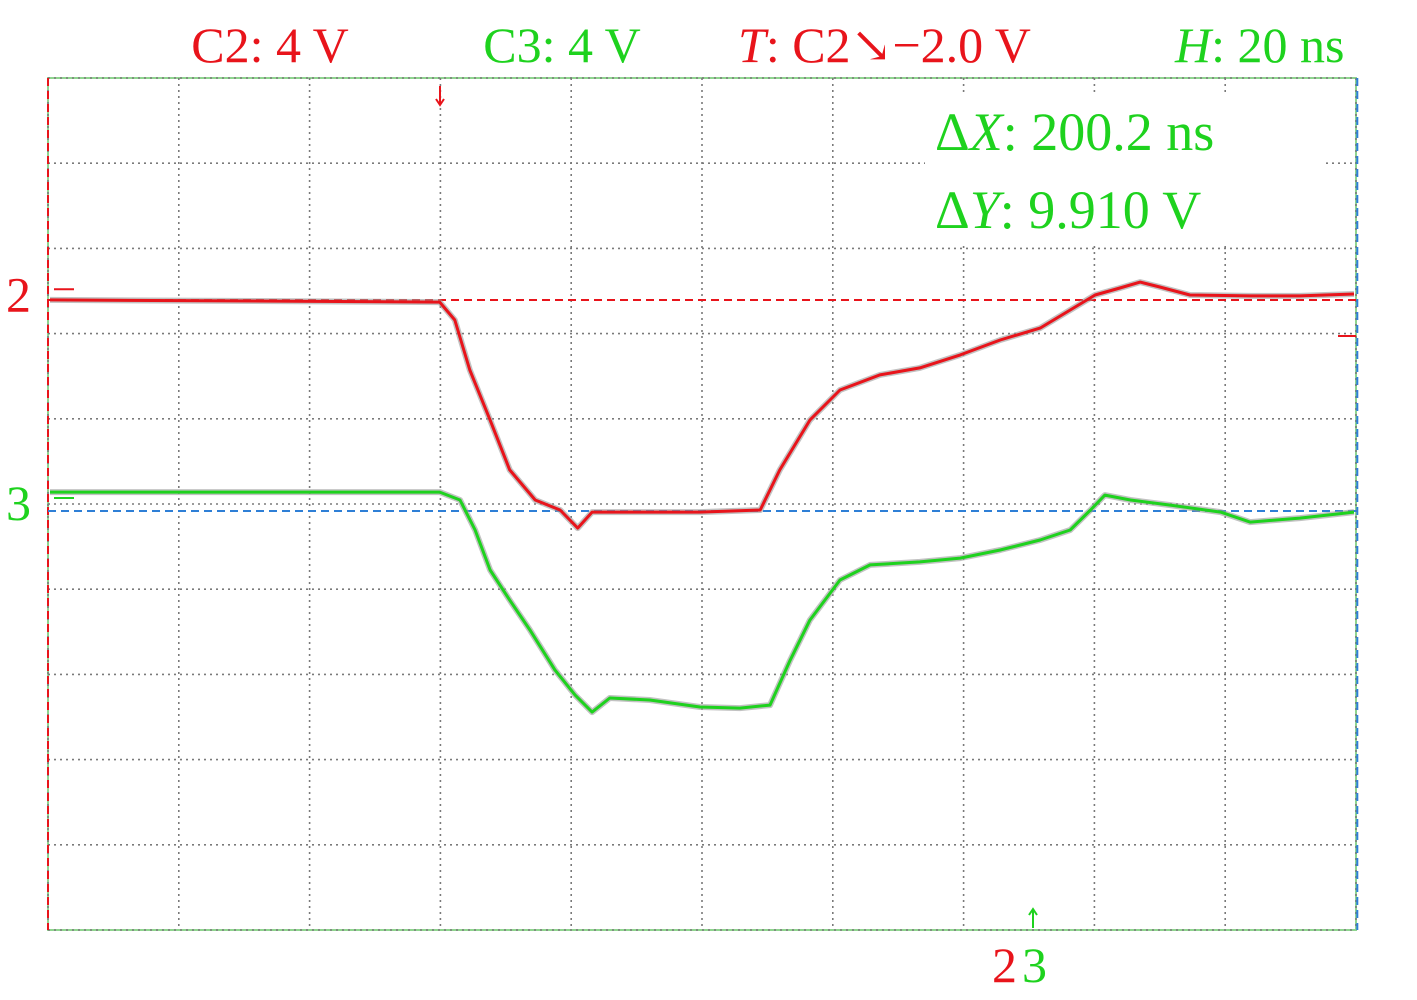 This screenshot has width=1417, height=1000. Describe the element at coordinates (561, 45) in the screenshot. I see `ch3-scale: C3: 4 V` at that location.